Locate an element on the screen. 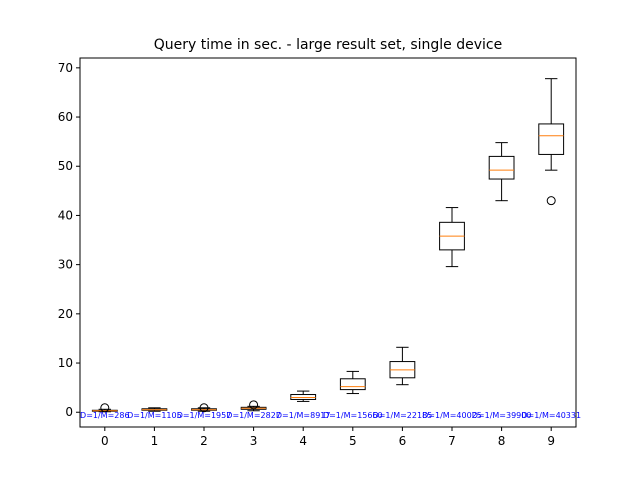  y-tick-label: 10 is located at coordinates (65, 363).